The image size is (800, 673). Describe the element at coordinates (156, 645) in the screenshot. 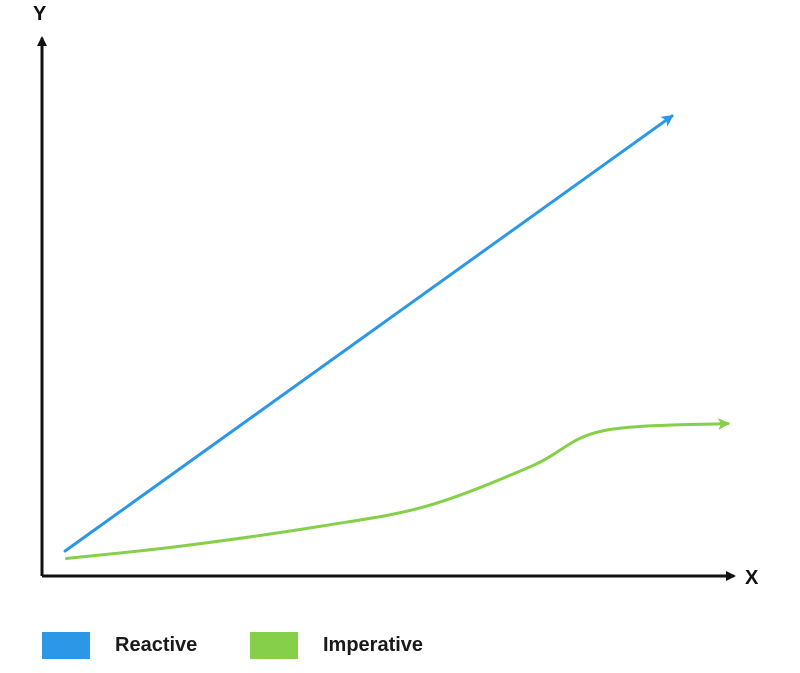

I see `legend-label-reactive: Reactive` at that location.